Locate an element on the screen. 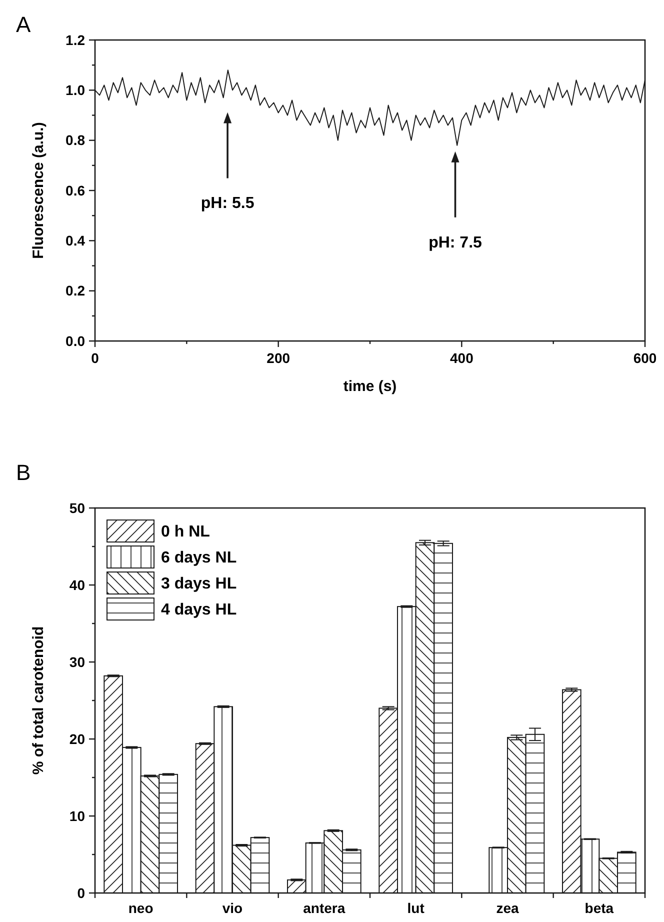 The width and height of the screenshot is (664, 922). x-tick-label: zea is located at coordinates (507, 908).